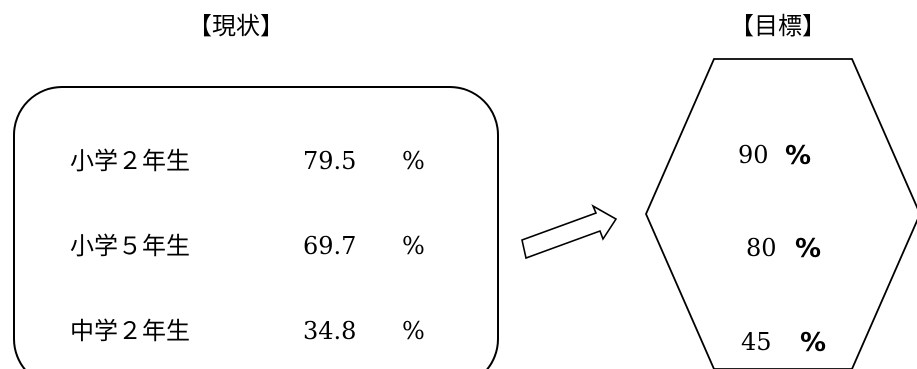 This screenshot has height=369, width=917. I want to click on current-row-2-unit: %, so click(413, 246).